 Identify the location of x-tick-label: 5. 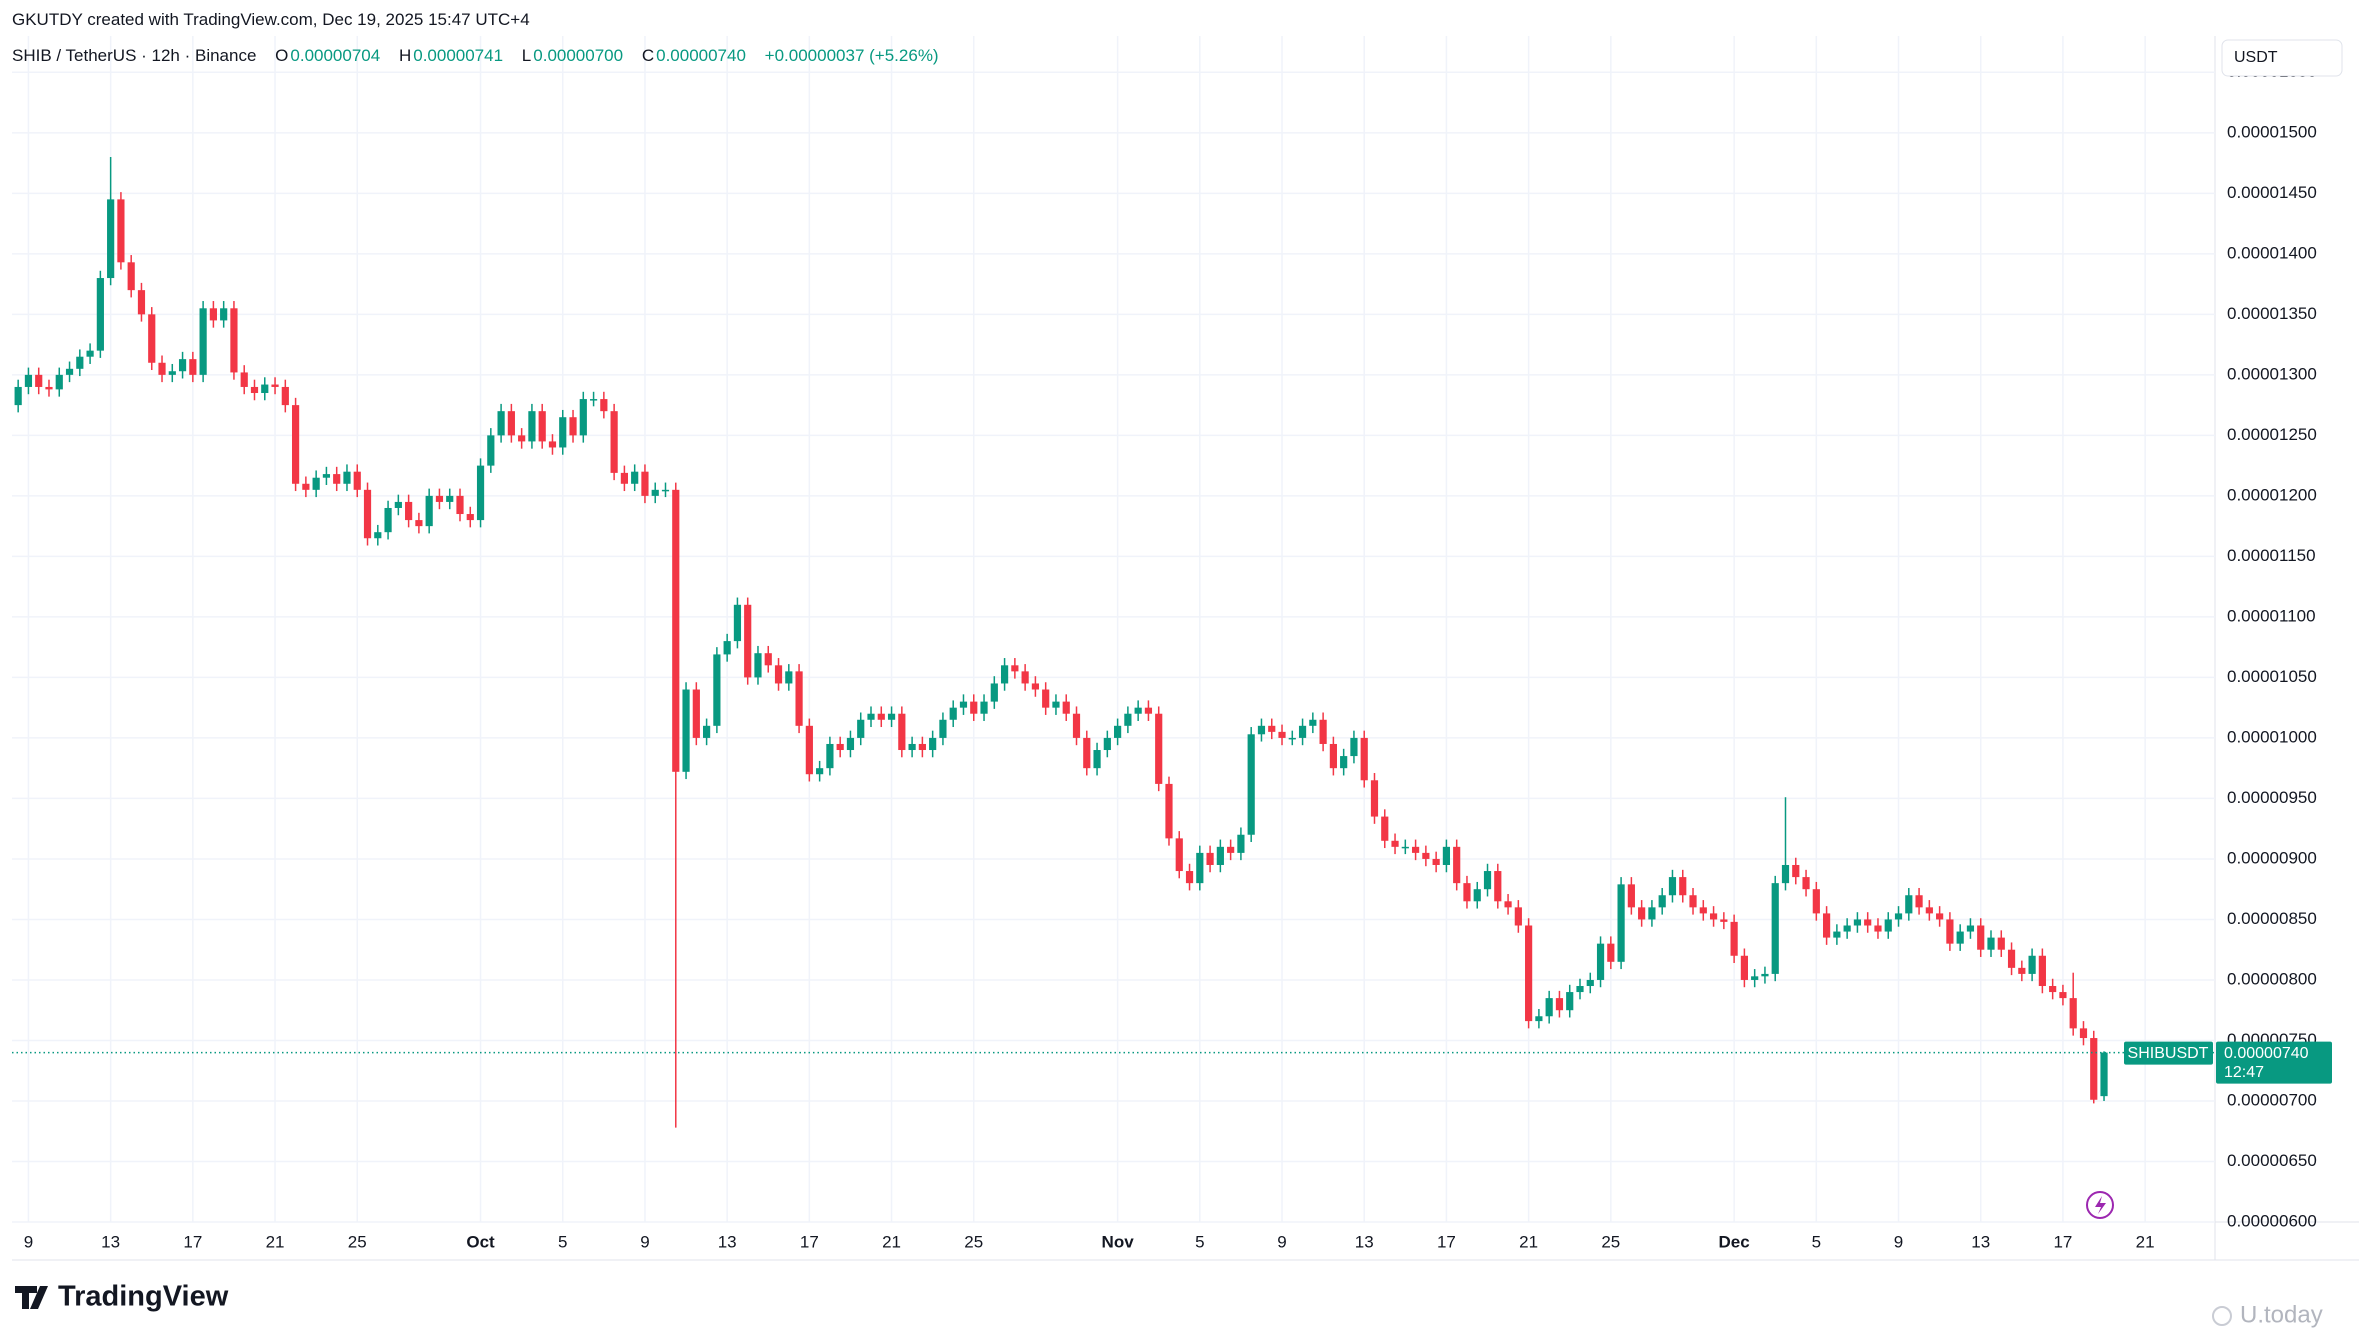
(1199, 1241).